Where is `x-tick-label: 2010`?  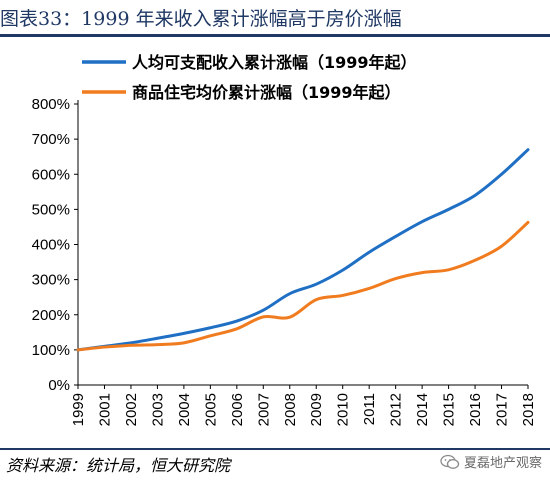
x-tick-label: 2010 is located at coordinates (343, 409).